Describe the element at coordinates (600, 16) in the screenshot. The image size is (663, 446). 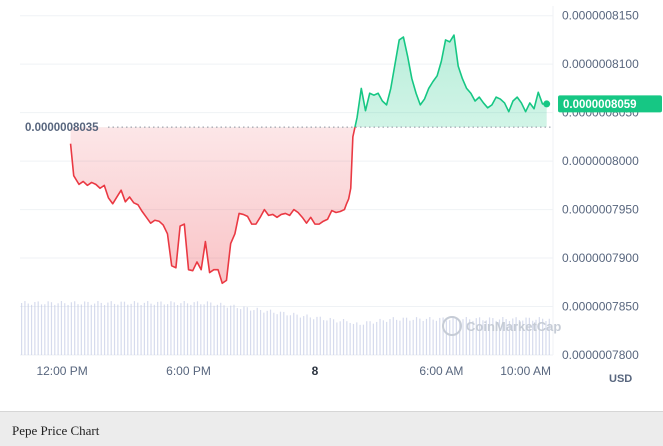
I see `y-tick-label: 0.0000008150` at that location.